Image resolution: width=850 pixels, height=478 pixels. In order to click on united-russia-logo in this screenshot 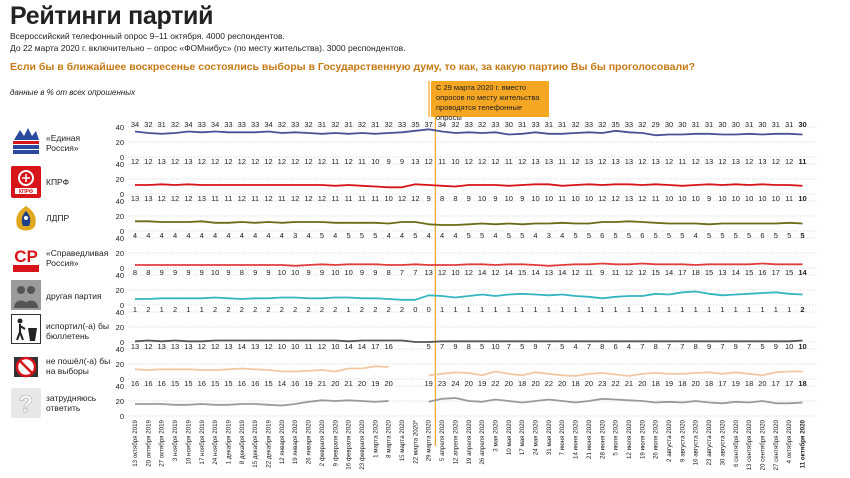, I will do `click(26, 140)`.